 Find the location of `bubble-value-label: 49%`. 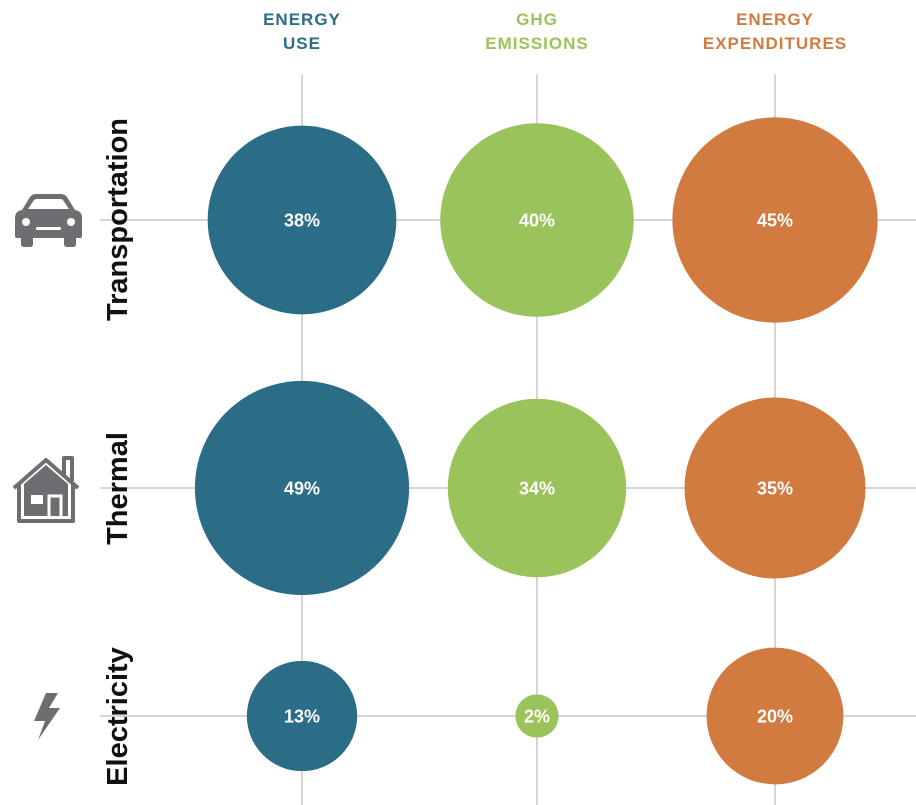

bubble-value-label: 49% is located at coordinates (302, 488).